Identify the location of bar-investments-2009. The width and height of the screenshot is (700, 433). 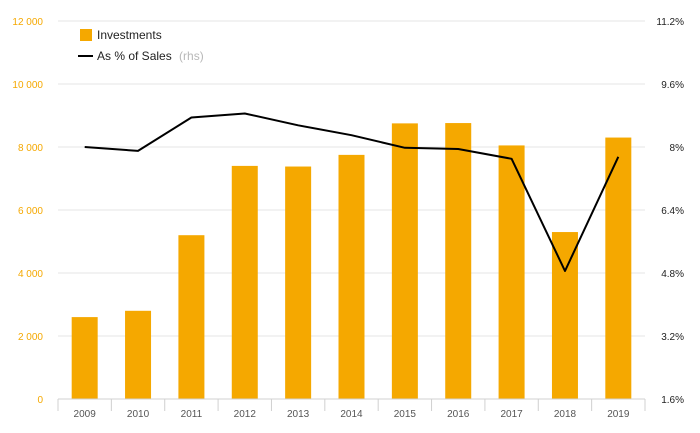
(84, 358).